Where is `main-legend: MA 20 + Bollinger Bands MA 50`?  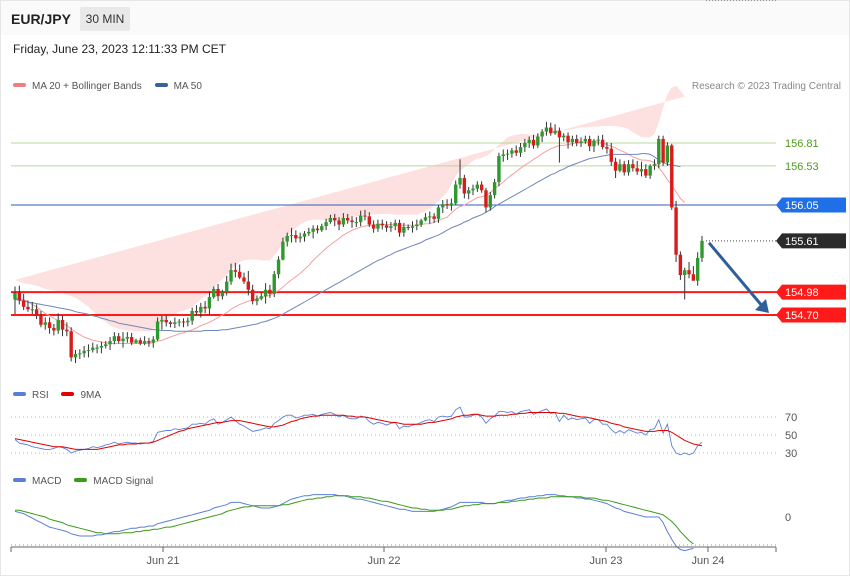 main-legend: MA 20 + Bollinger Bands MA 50 is located at coordinates (107, 86).